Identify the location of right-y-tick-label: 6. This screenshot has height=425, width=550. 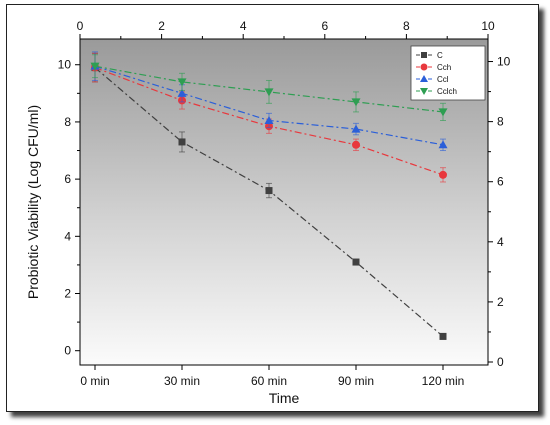
(500, 182).